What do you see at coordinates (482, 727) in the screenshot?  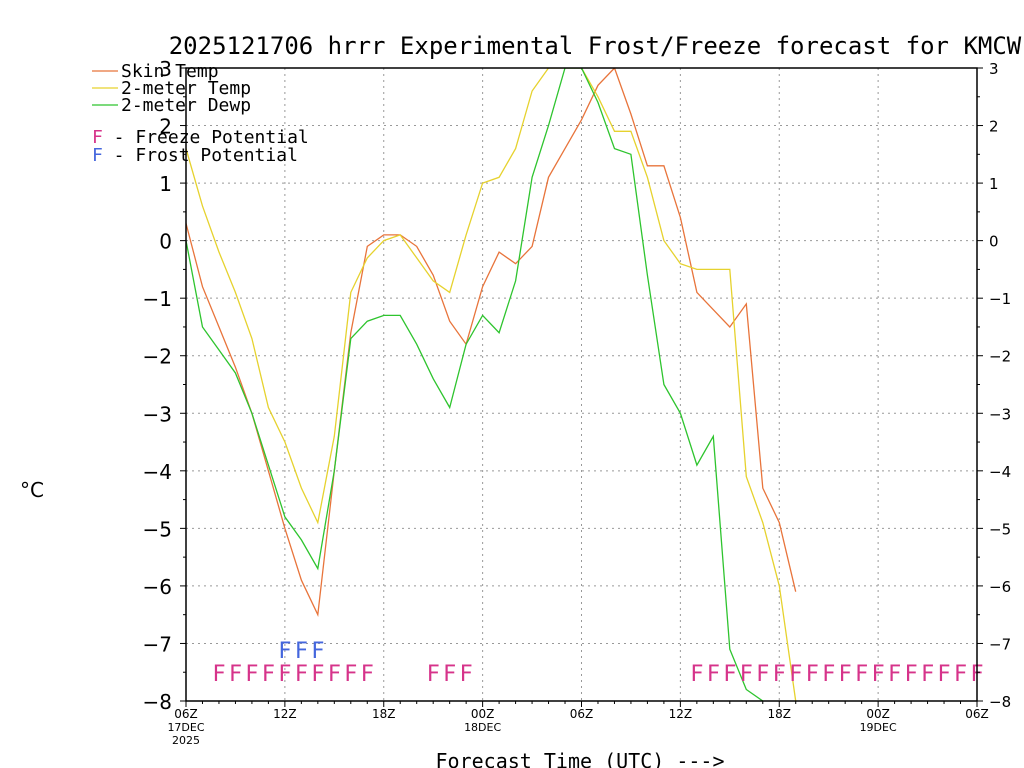 I see `x-tick-date-label: 18DEC` at bounding box center [482, 727].